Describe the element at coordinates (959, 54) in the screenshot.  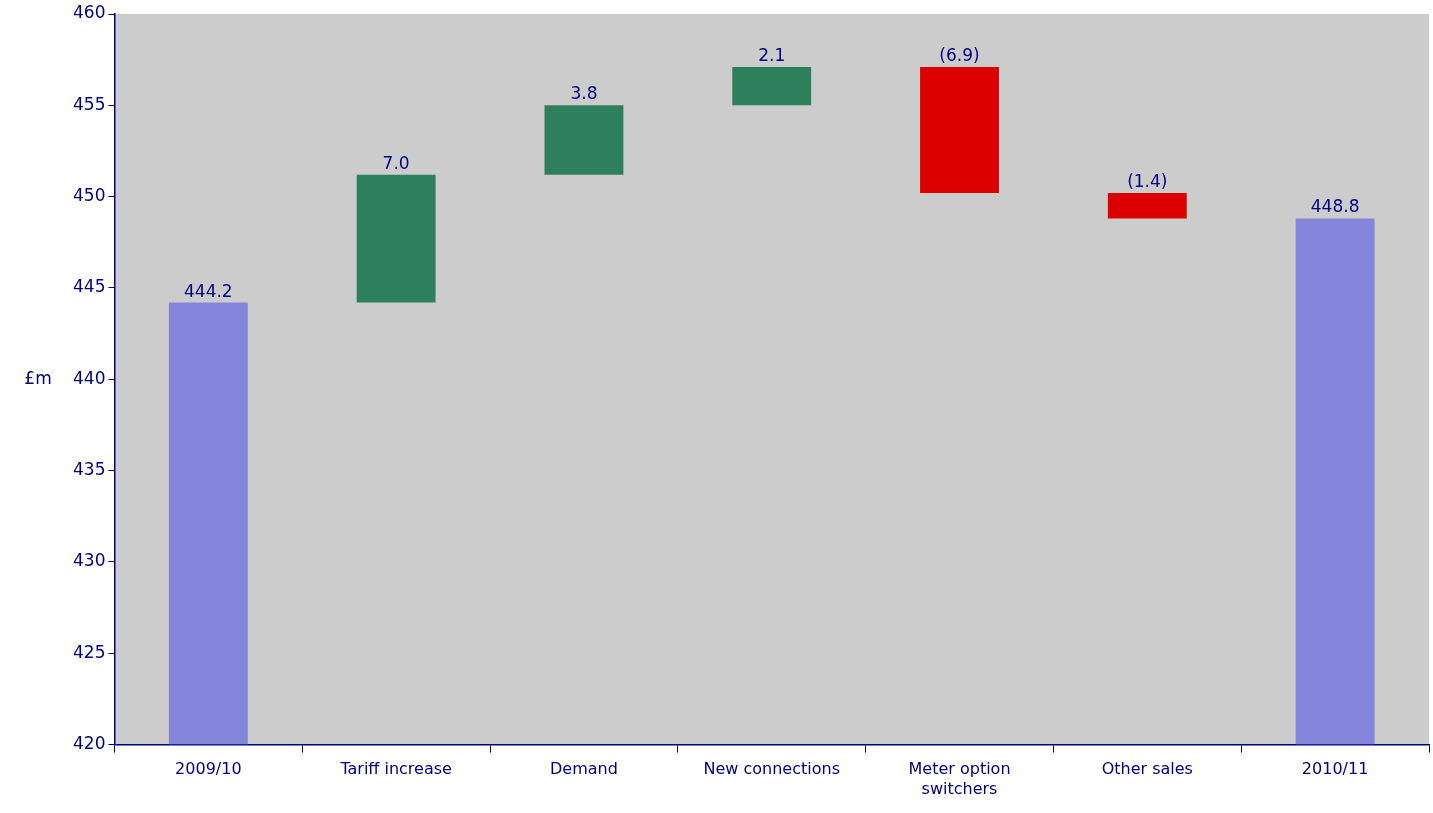
I see `data-label: (6.9)` at that location.